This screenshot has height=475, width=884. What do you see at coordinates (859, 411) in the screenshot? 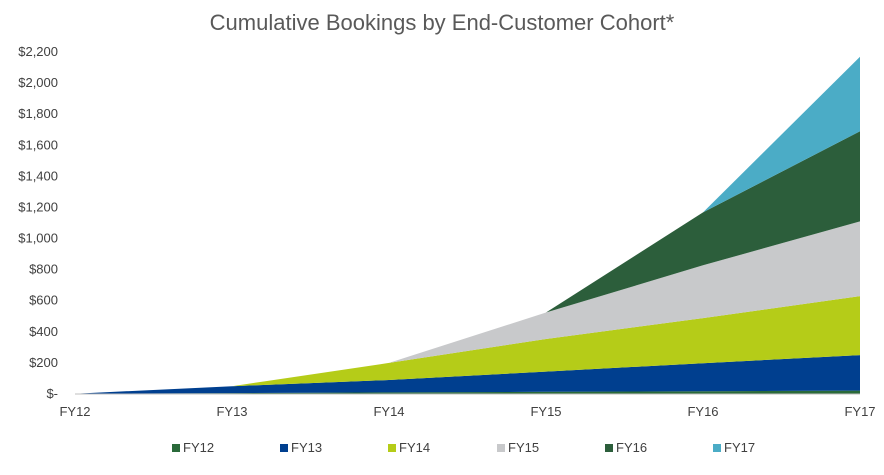
I see `x-tick-label: FY17` at bounding box center [859, 411].